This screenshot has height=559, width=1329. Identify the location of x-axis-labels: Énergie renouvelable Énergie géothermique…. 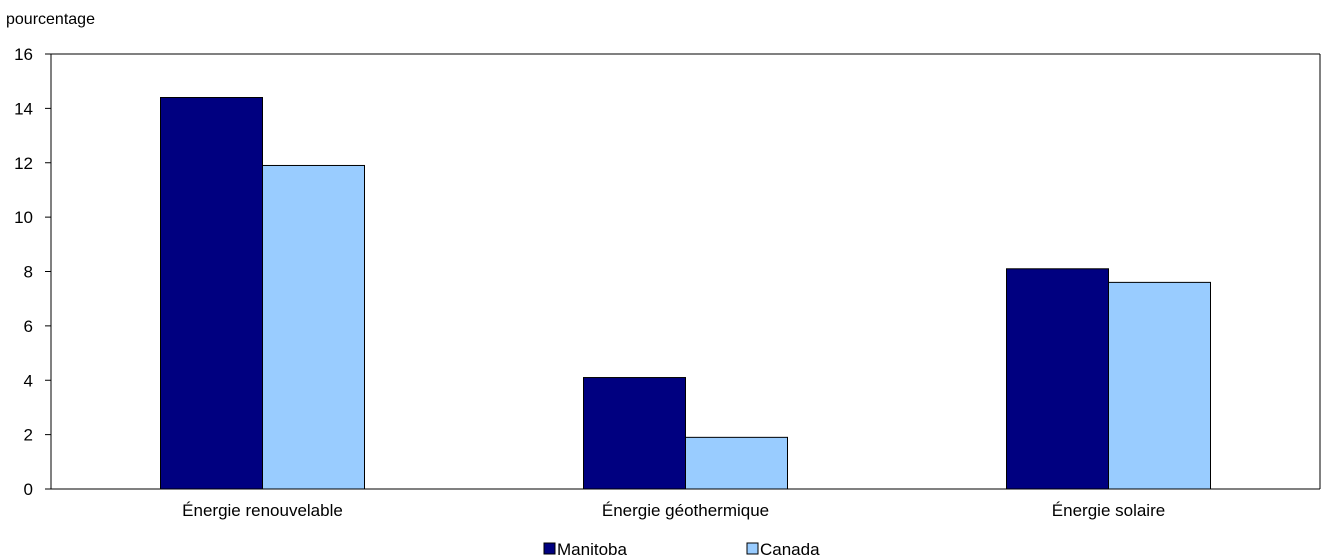
(673, 510).